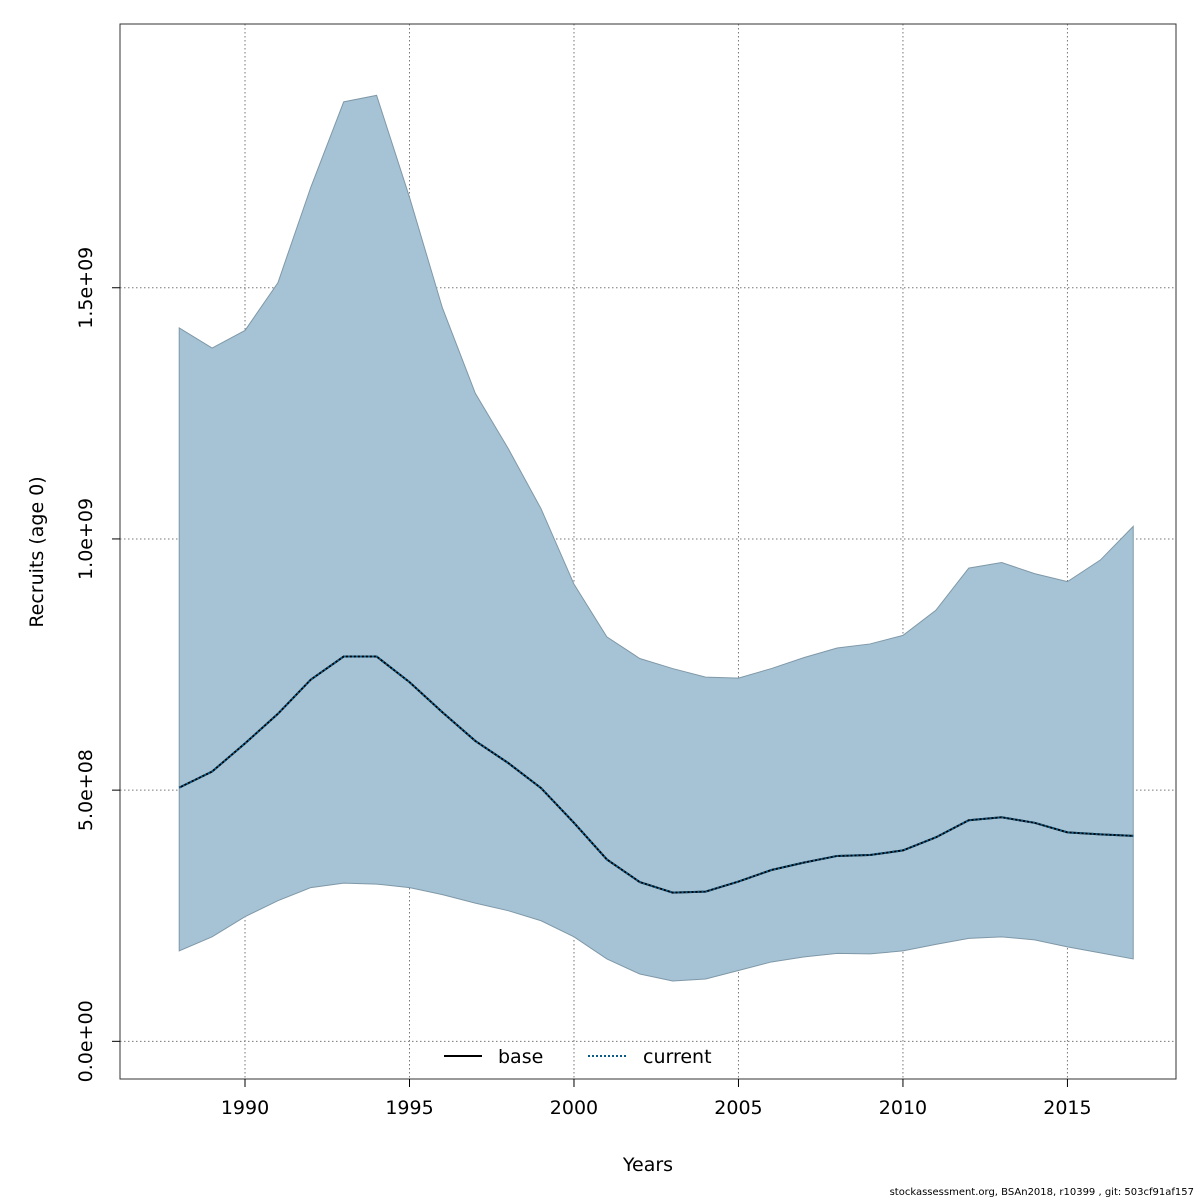  What do you see at coordinates (37, 551) in the screenshot?
I see `y-axis-title: Recruits (age 0)` at bounding box center [37, 551].